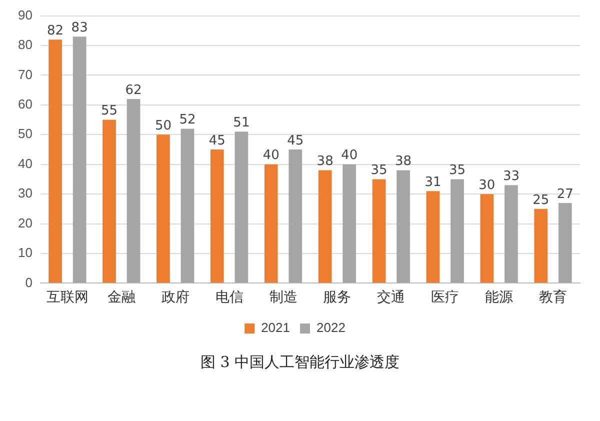  Describe the element at coordinates (487, 185) in the screenshot. I see `data-label: 30` at that location.